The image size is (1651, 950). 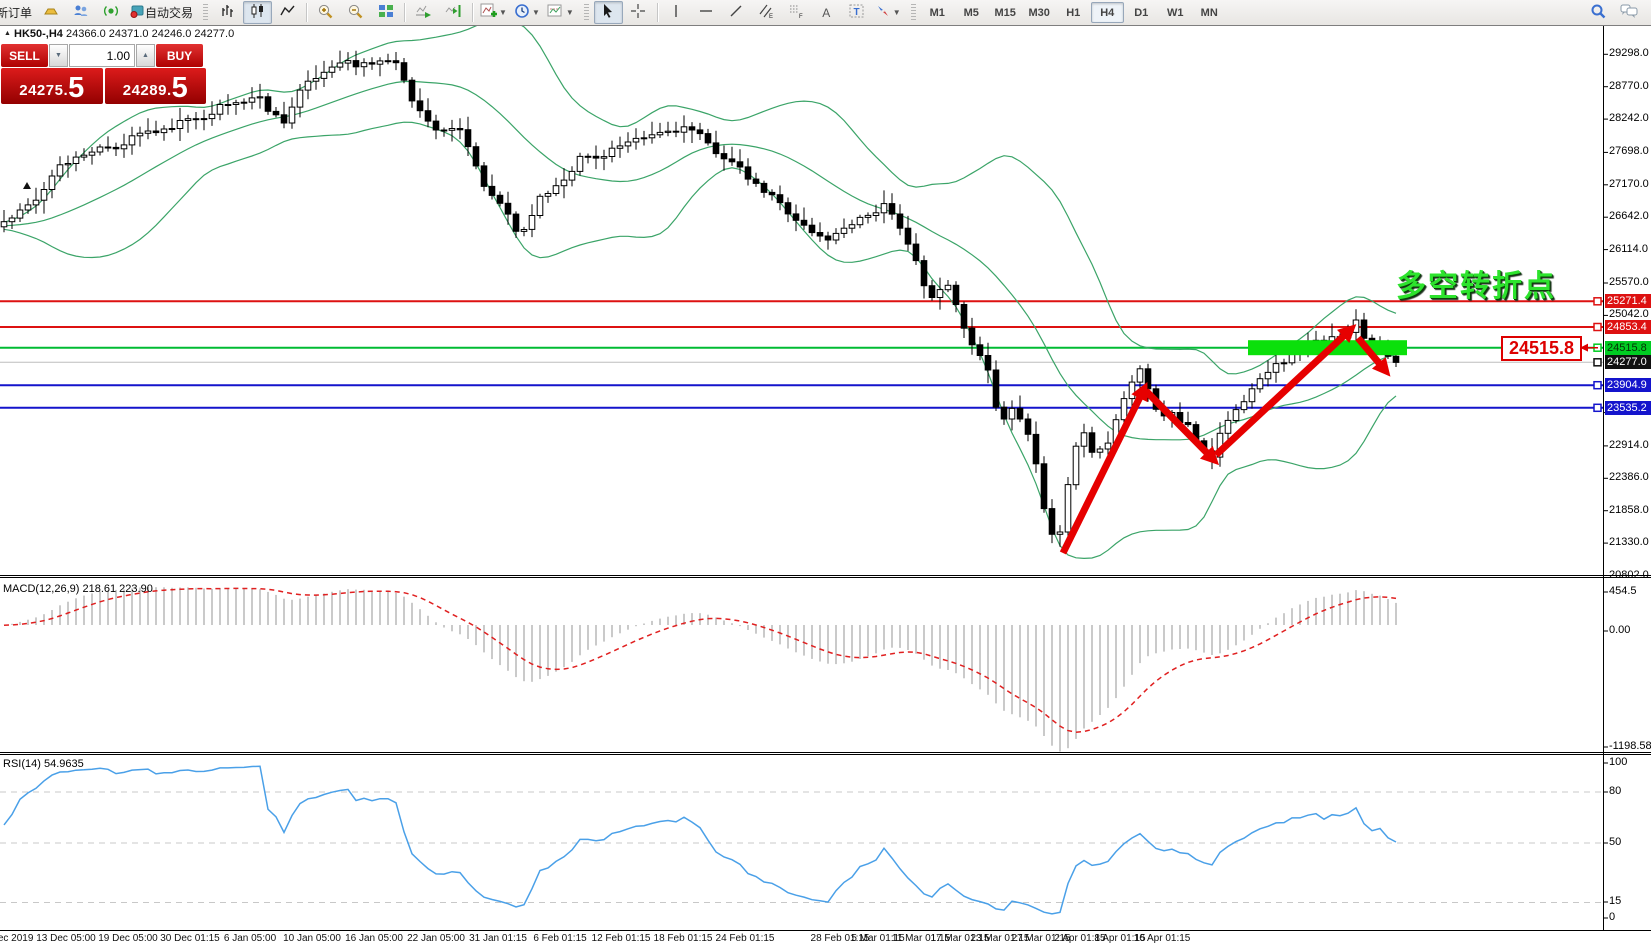 What do you see at coordinates (1628, 385) in the screenshot?
I see `price-axis-label: 23904.9` at bounding box center [1628, 385].